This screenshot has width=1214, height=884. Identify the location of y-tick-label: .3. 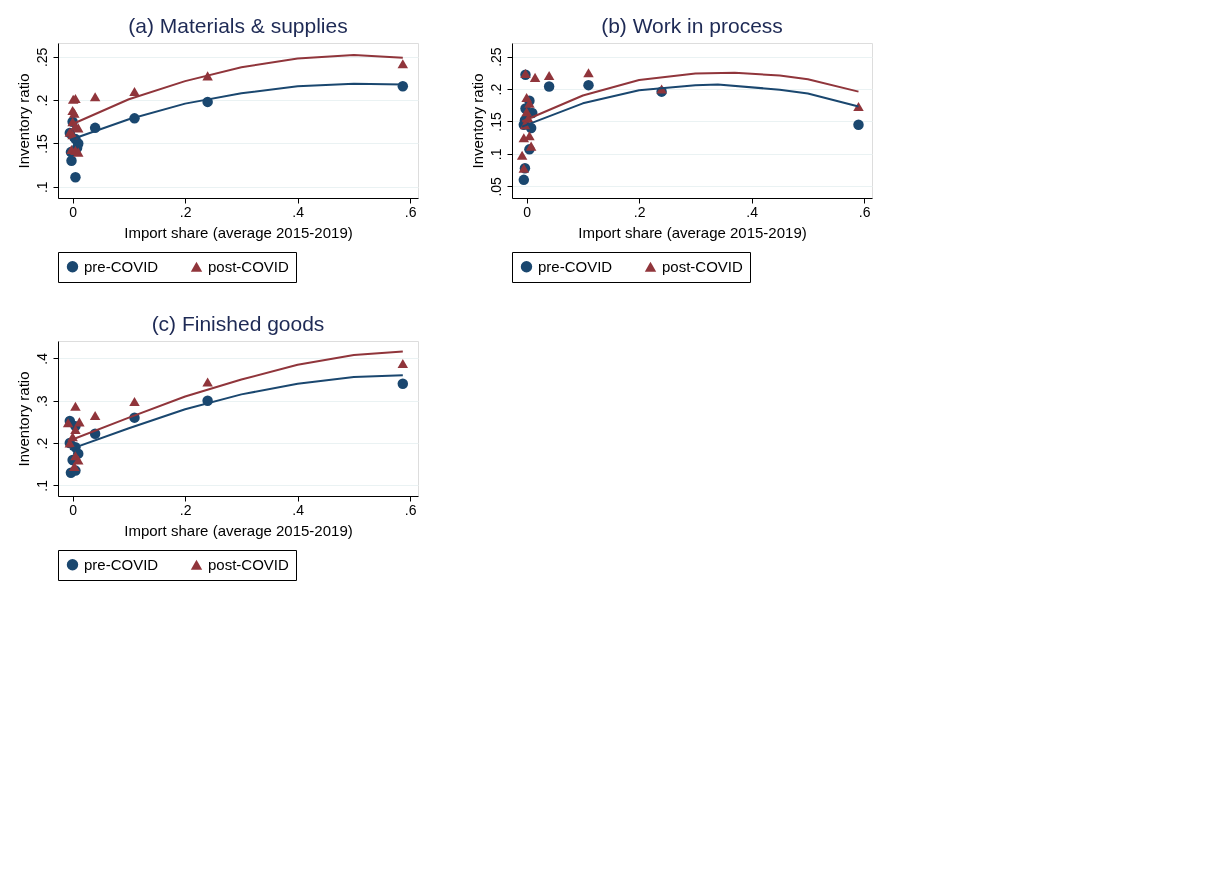
(41, 401).